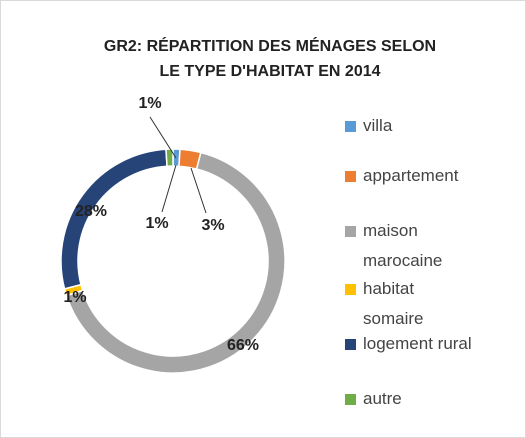 This screenshot has width=526, height=438. I want to click on value-label: 66%, so click(243, 345).